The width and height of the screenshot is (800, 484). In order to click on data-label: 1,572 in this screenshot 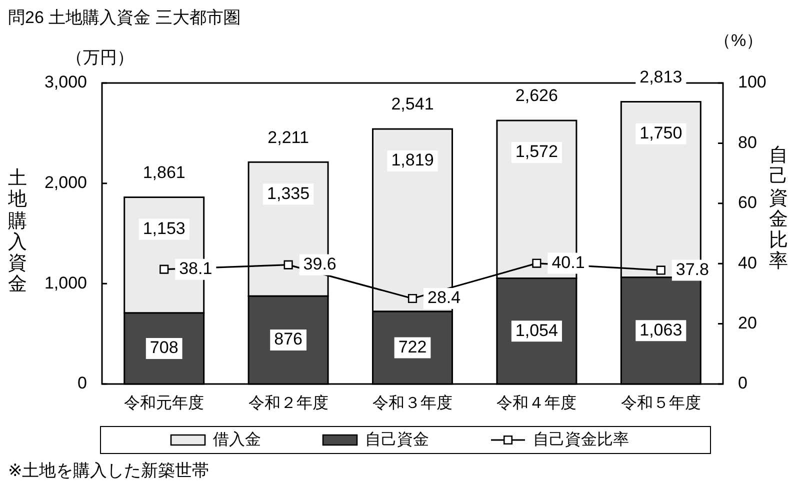, I will do `click(536, 152)`.